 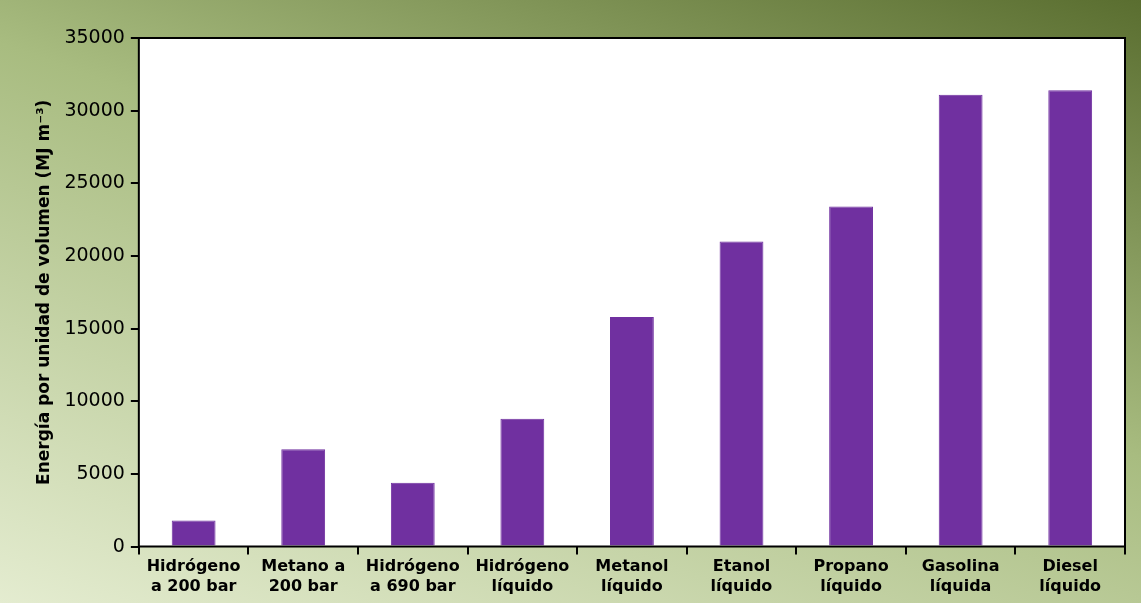 What do you see at coordinates (1070, 575) in the screenshot?
I see `x-tick-label: Diesel líquido` at bounding box center [1070, 575].